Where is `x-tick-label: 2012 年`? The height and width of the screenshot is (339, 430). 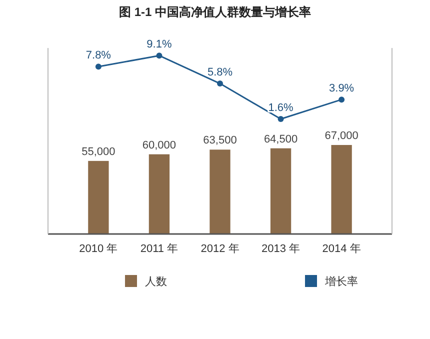 x-tick-label: 2012 年 is located at coordinates (220, 249).